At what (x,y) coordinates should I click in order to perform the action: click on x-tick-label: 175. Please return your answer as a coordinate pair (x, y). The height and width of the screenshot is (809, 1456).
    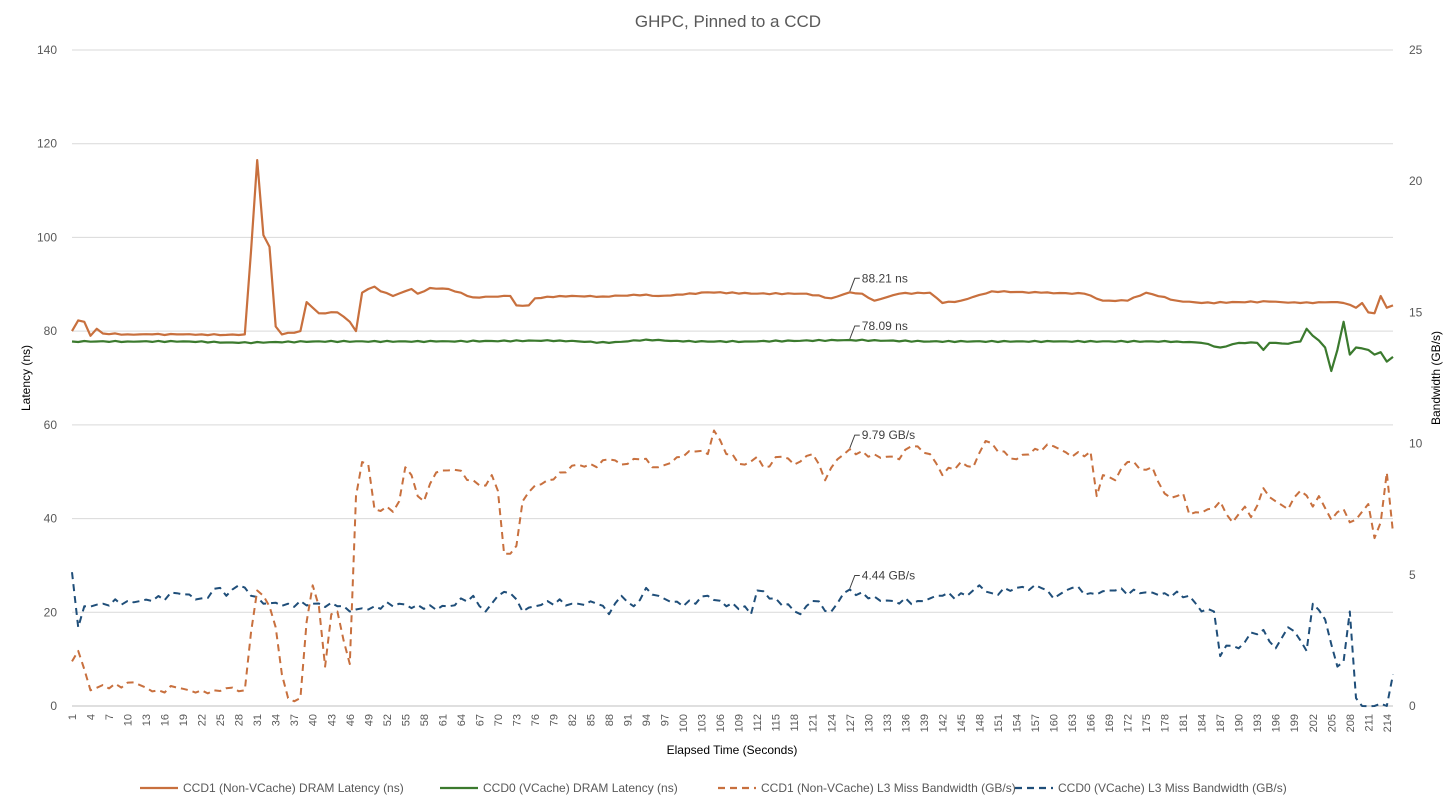
    Looking at the image, I should click on (1147, 723).